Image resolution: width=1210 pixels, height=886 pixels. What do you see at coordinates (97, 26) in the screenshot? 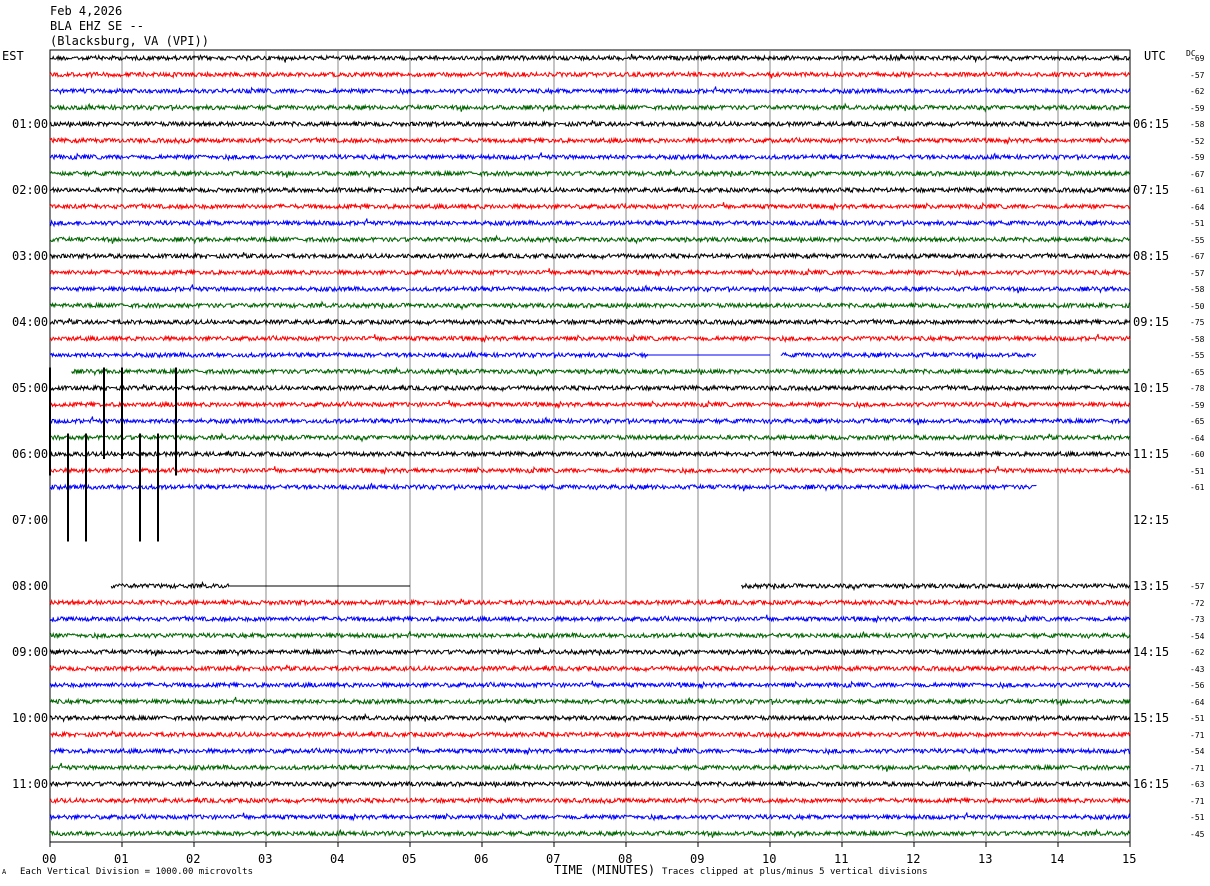
I see `header-station: BLA EHZ SE --` at bounding box center [97, 26].